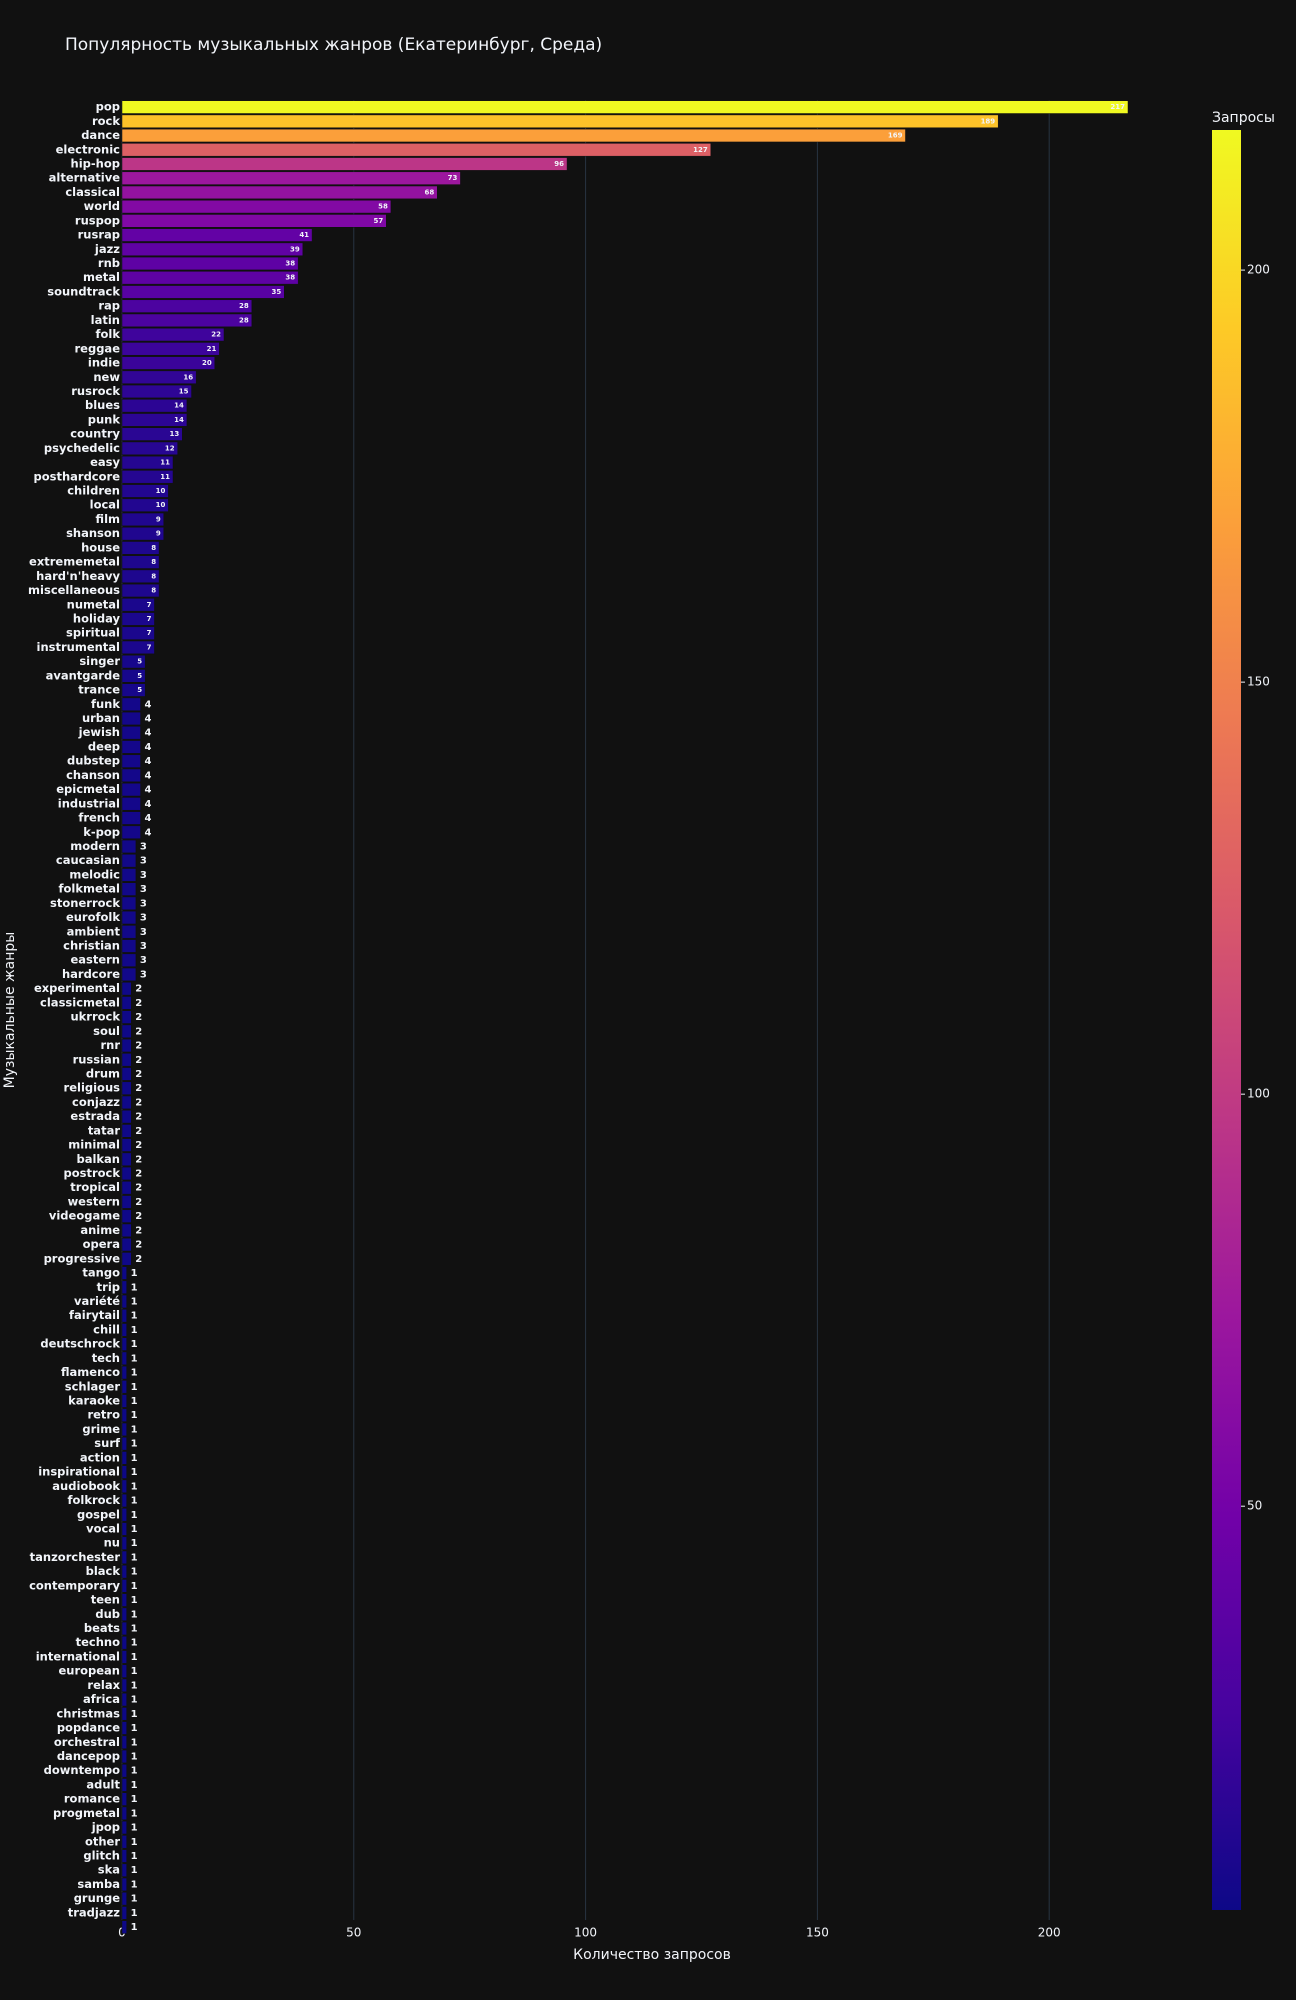  I want to click on y-tick-label: rnr, so click(110, 1045).